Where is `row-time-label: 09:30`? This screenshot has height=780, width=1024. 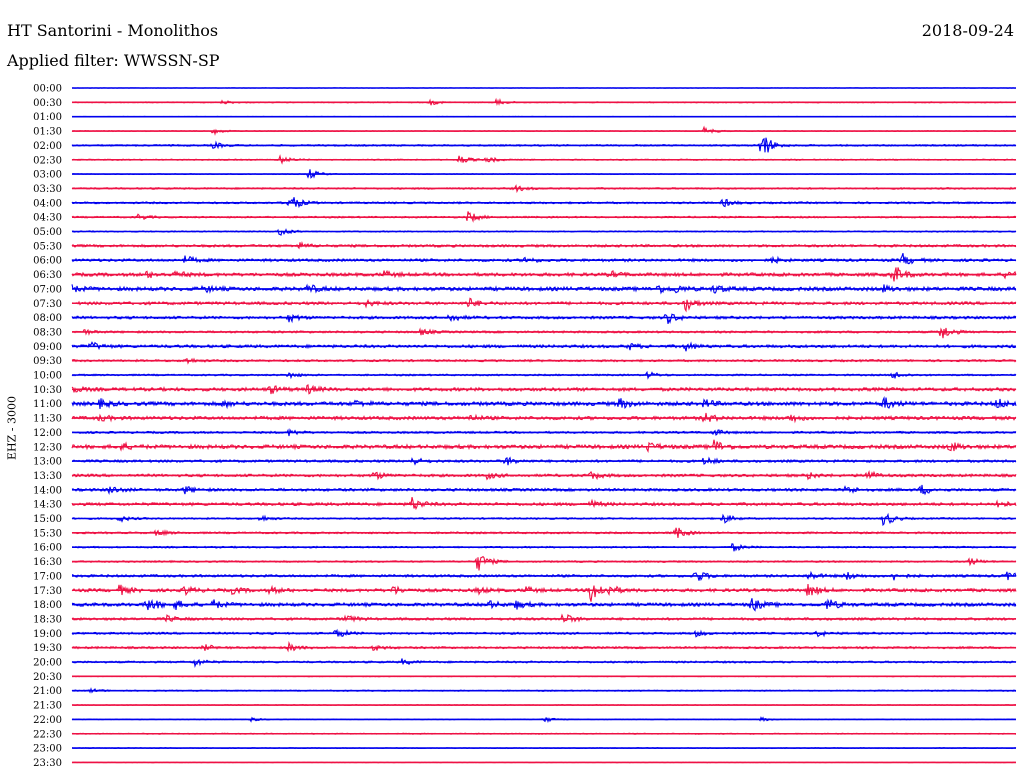
row-time-label: 09:30 is located at coordinates (47, 361).